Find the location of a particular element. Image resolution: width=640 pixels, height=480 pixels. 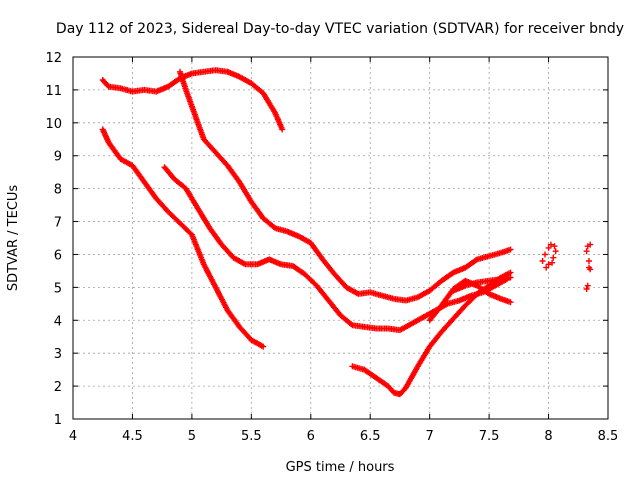

y-tick-label: 2 is located at coordinates (58, 387).